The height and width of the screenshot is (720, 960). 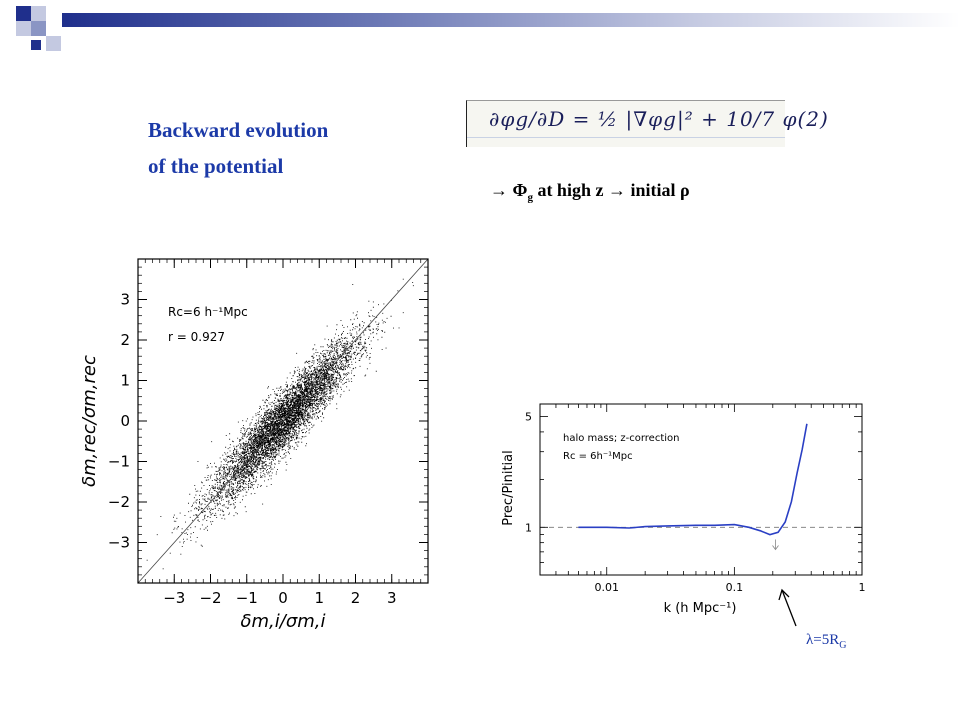 What do you see at coordinates (119, 502) in the screenshot?
I see `scatter-y-tick-label: −2` at bounding box center [119, 502].